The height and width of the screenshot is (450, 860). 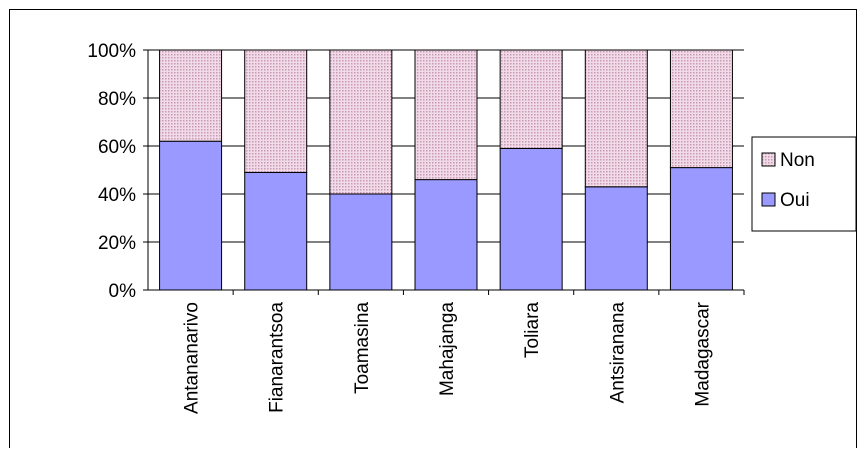 What do you see at coordinates (702, 353) in the screenshot?
I see `x-category-label: Madagascar` at bounding box center [702, 353].